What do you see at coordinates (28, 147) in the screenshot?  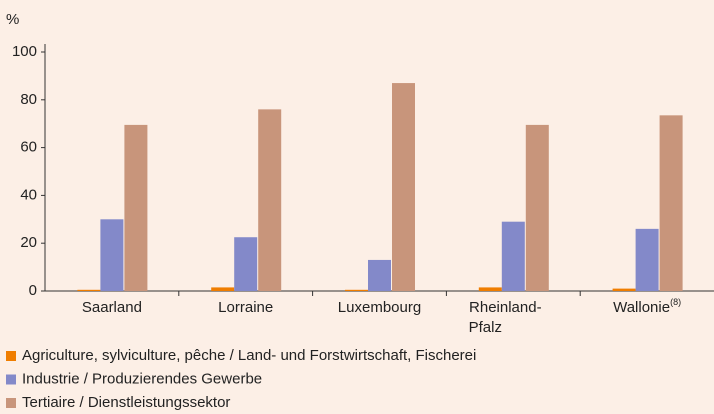 I see `y-tick-label: 60` at bounding box center [28, 147].